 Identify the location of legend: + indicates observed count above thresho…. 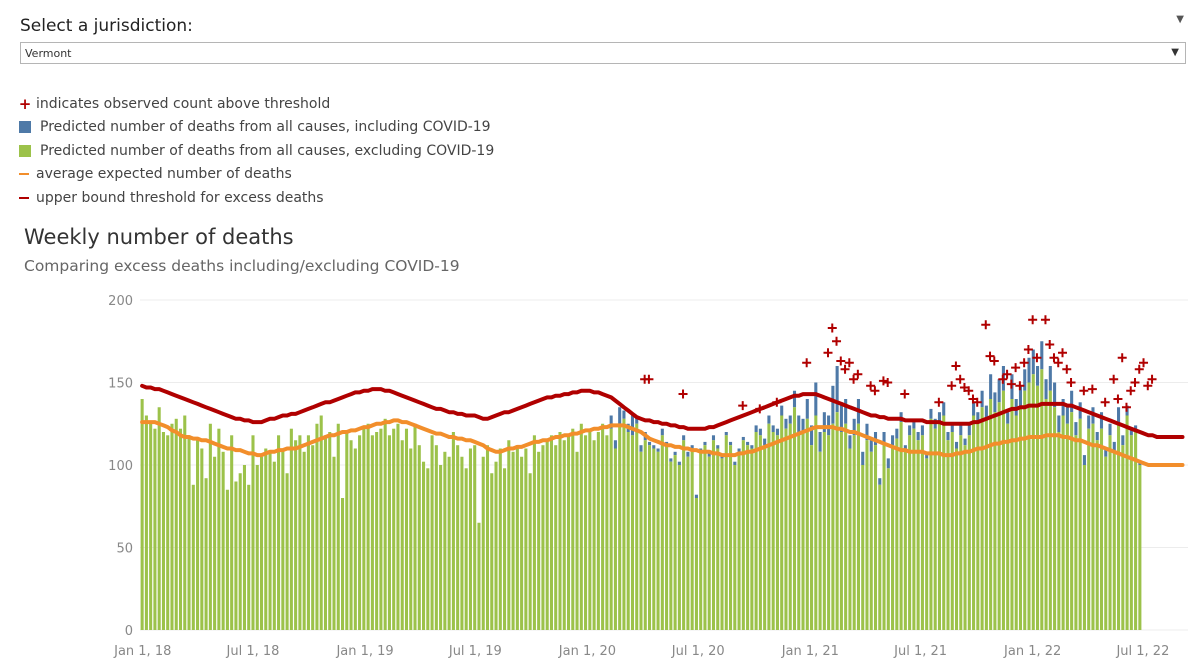
(256, 151).